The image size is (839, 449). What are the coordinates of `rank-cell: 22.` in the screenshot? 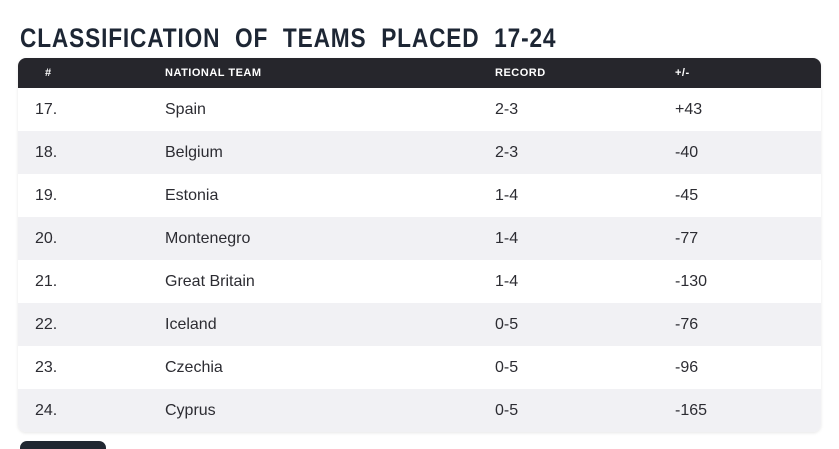 It's located at (46, 324).